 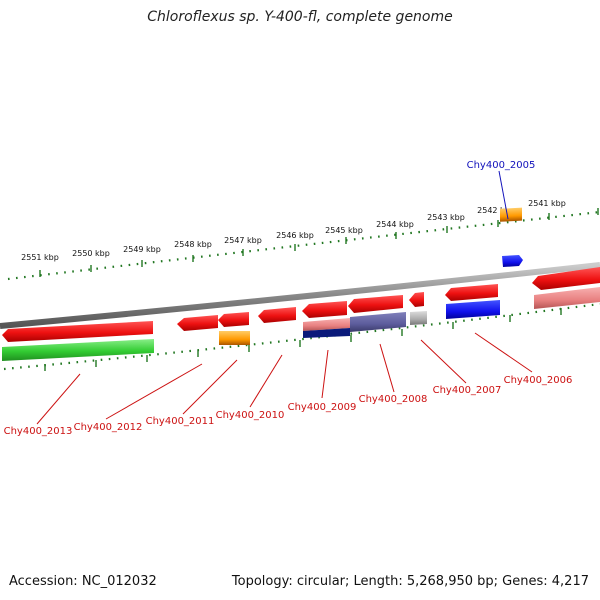 What do you see at coordinates (233, 319) in the screenshot?
I see `cds-arrow-chy400-2012` at bounding box center [233, 319].